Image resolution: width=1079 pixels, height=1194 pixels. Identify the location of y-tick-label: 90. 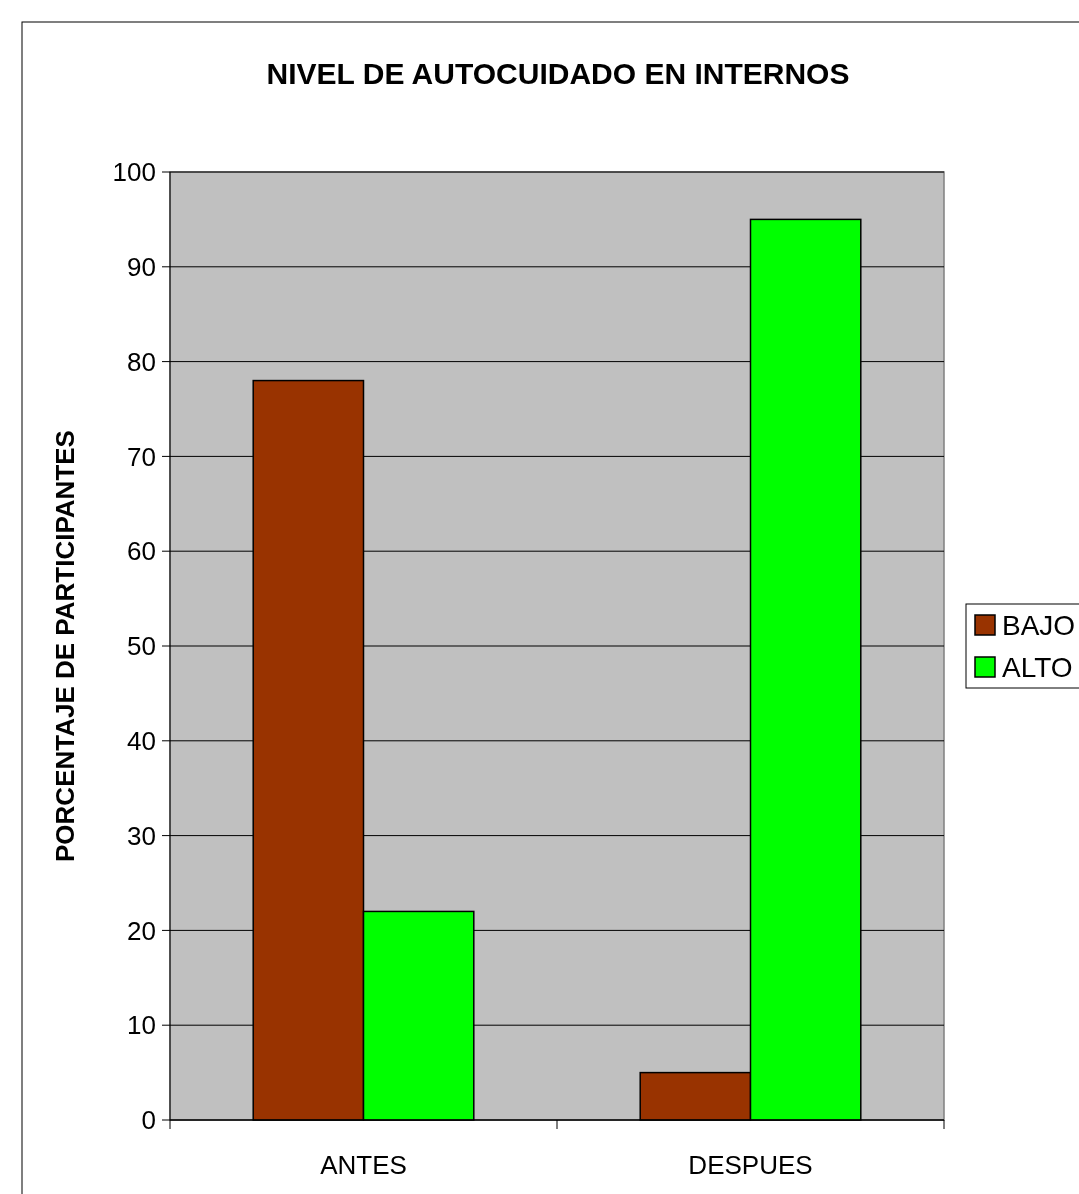
(141, 266).